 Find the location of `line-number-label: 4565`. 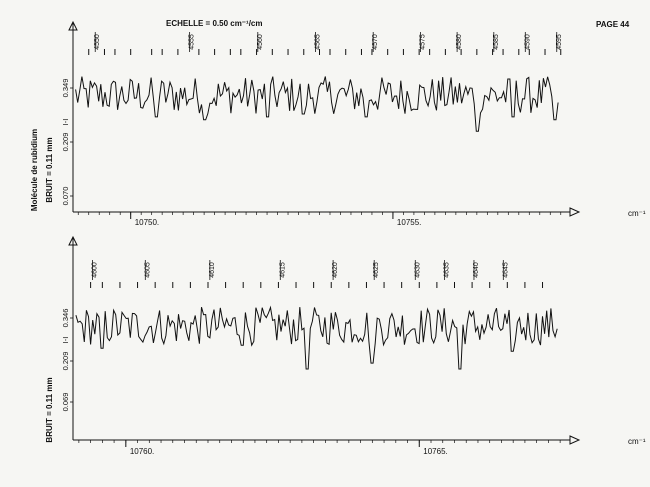

line-number-label: 4565 is located at coordinates (318, 42).